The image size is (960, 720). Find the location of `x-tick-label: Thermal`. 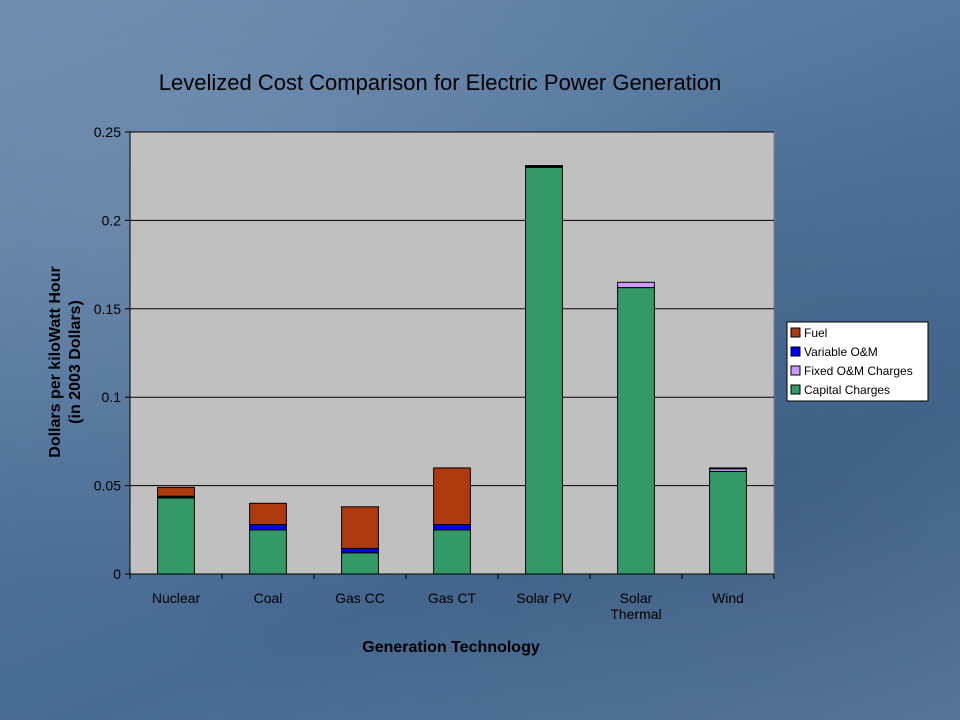

x-tick-label: Thermal is located at coordinates (635, 614).